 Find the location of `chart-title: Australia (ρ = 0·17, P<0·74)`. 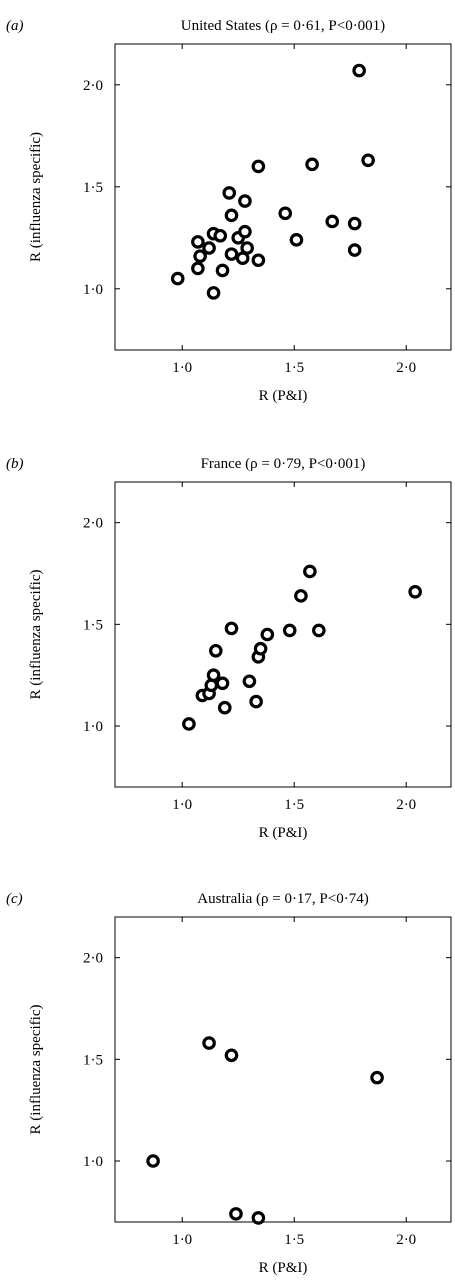

chart-title: Australia (ρ = 0·17, P<0·74) is located at coordinates (282, 899).